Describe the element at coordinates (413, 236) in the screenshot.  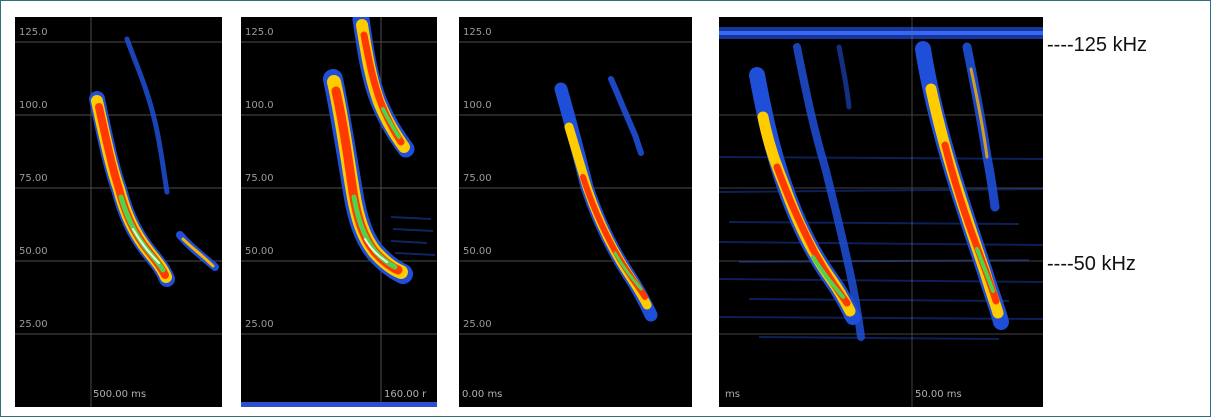
I see `noise-streaks` at that location.